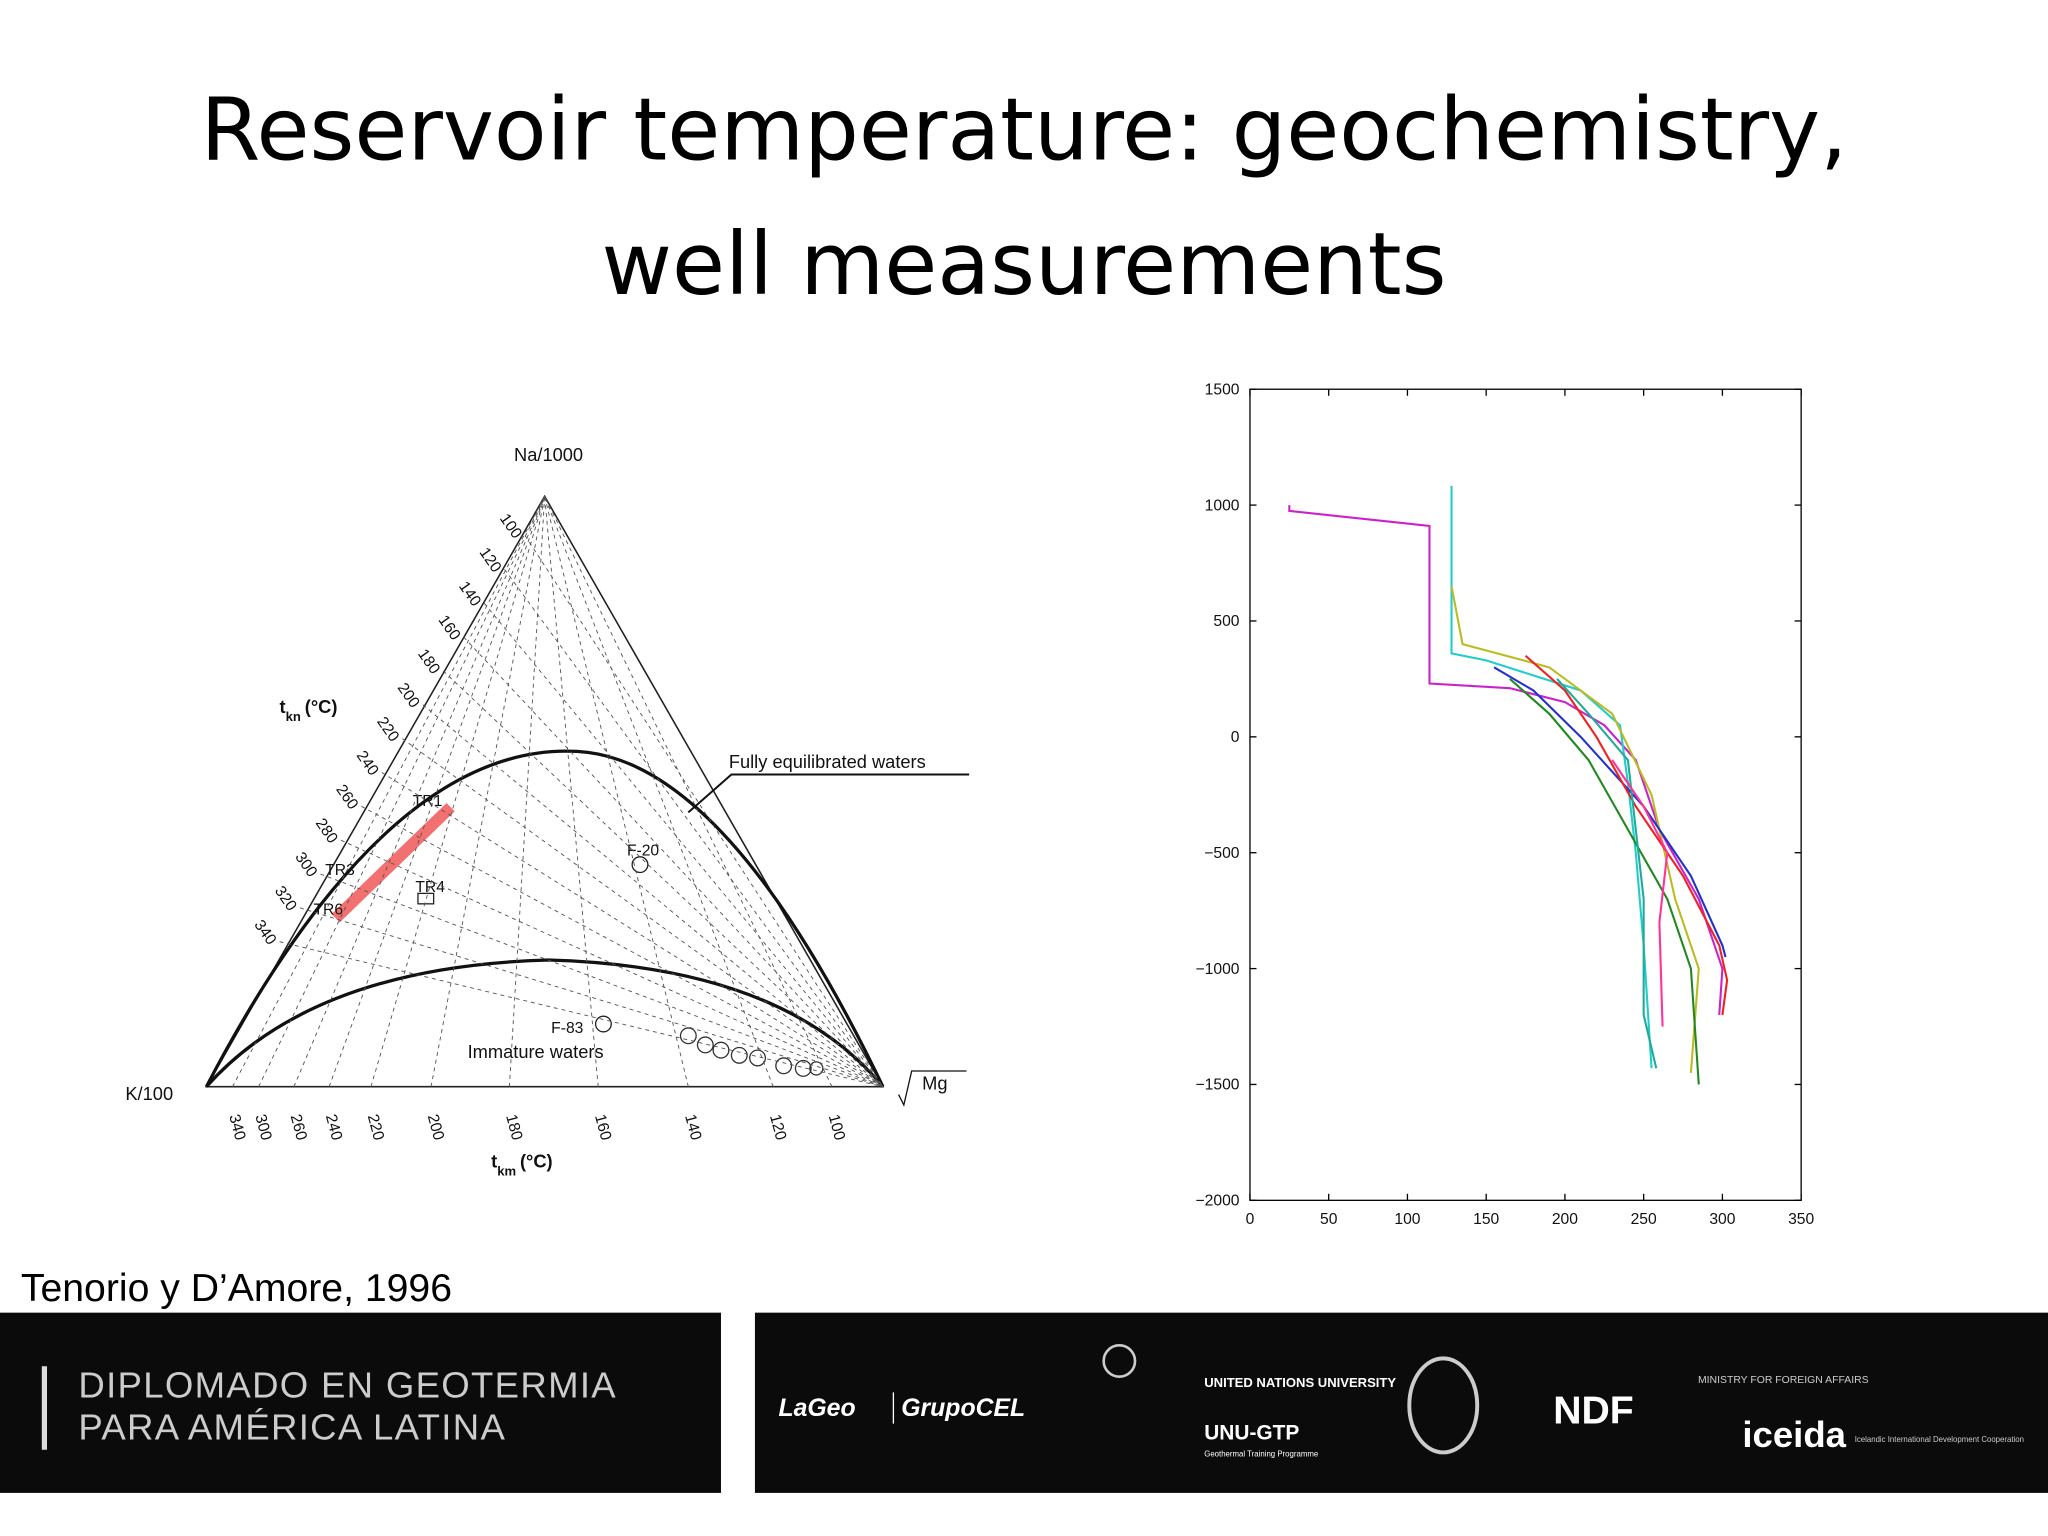 This screenshot has width=2048, height=1536. I want to click on y-tick-label: 0, so click(1235, 737).